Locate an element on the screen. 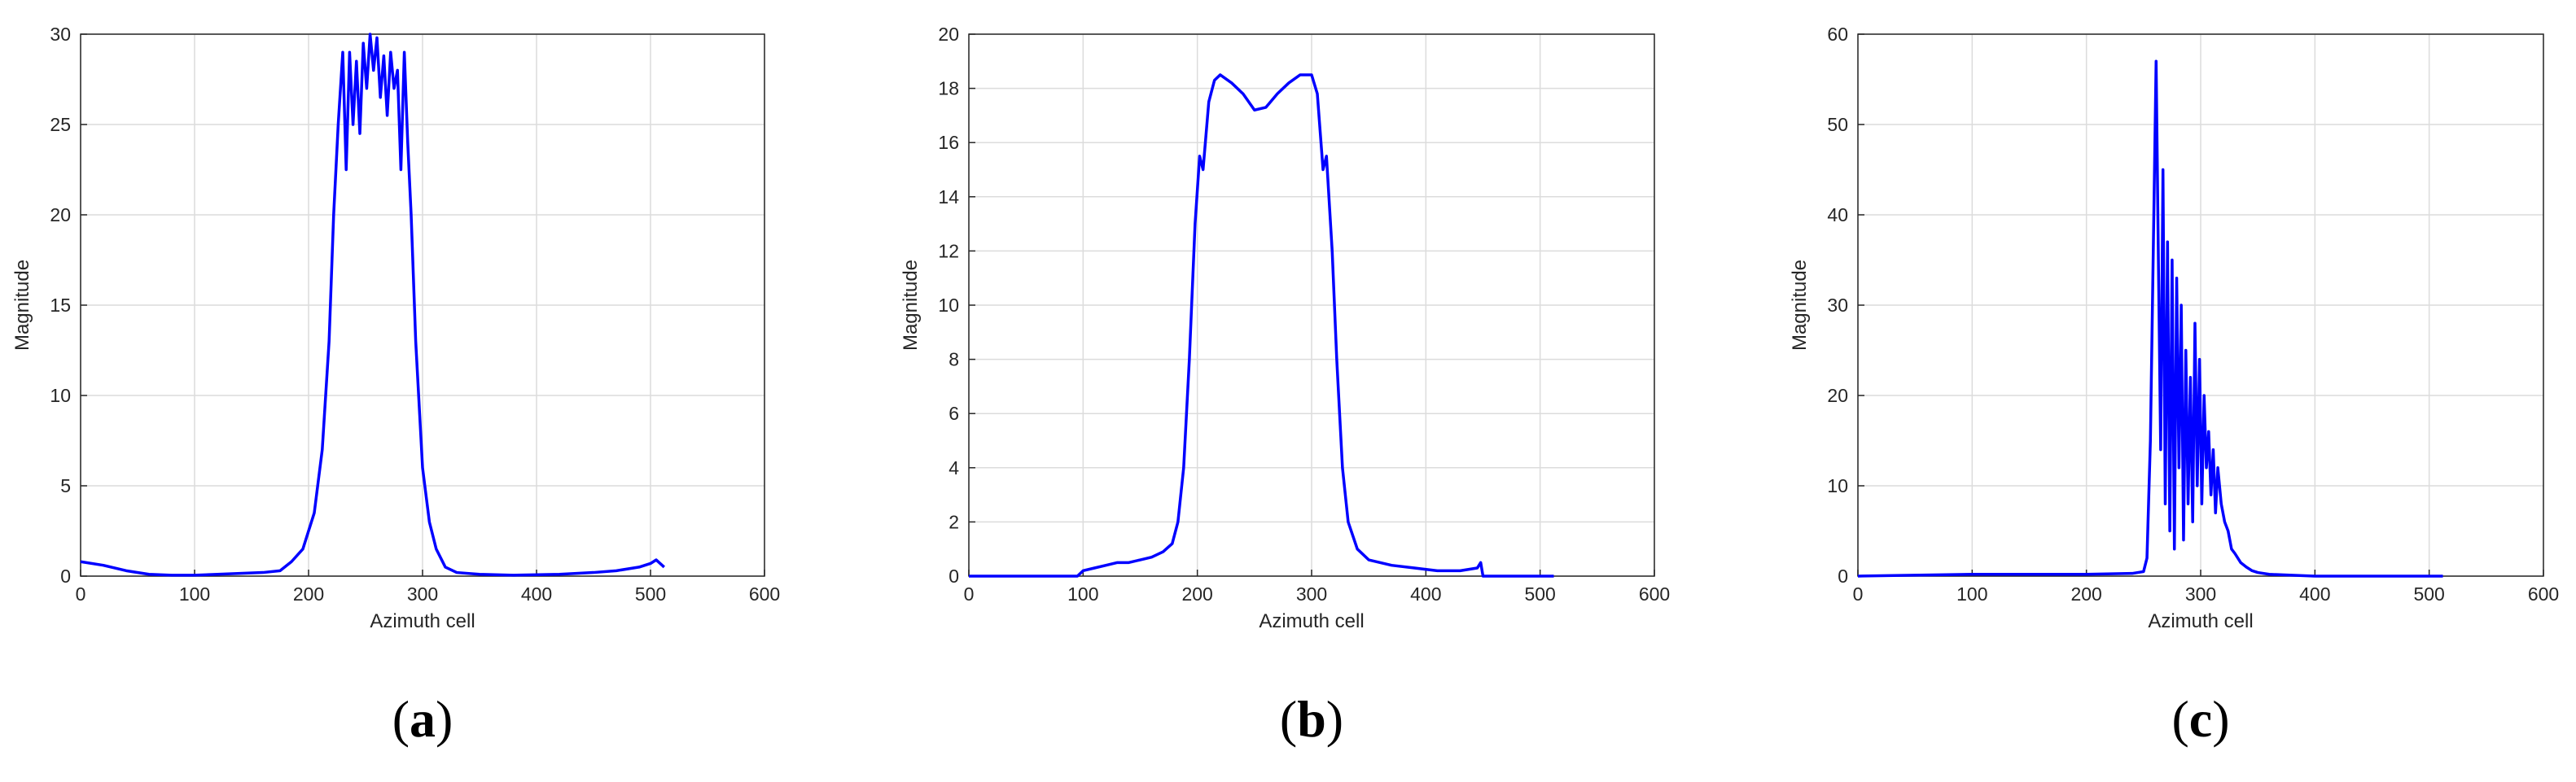  panel-letter: b is located at coordinates (1311, 719).